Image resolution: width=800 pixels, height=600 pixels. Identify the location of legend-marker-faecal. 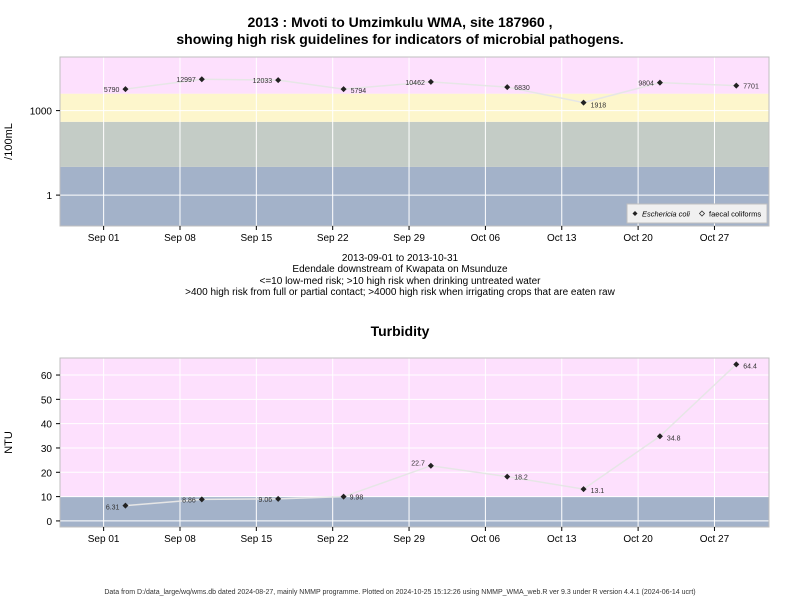
(702, 213).